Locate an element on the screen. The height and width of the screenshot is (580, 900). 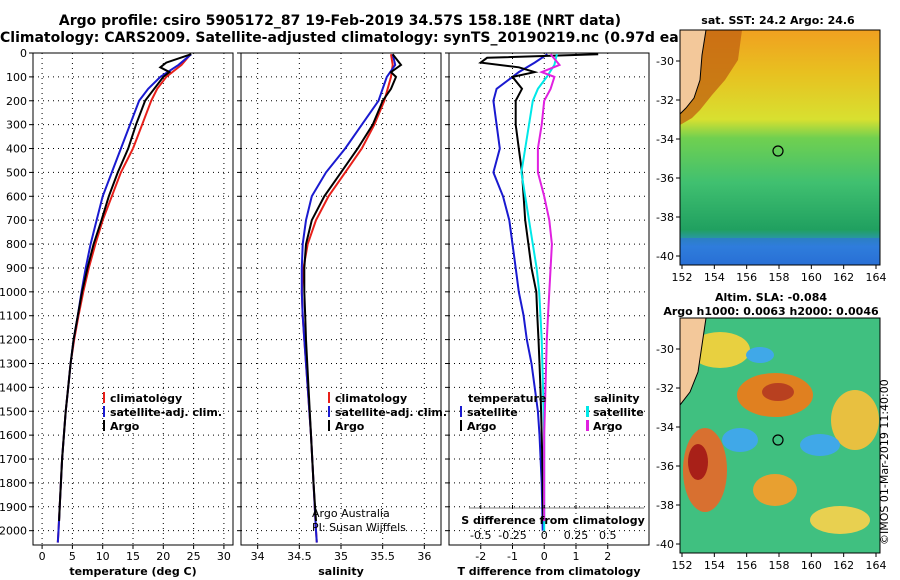
salinity-legend: climatology satellite-adj. clim. Argo is located at coordinates (387, 412).